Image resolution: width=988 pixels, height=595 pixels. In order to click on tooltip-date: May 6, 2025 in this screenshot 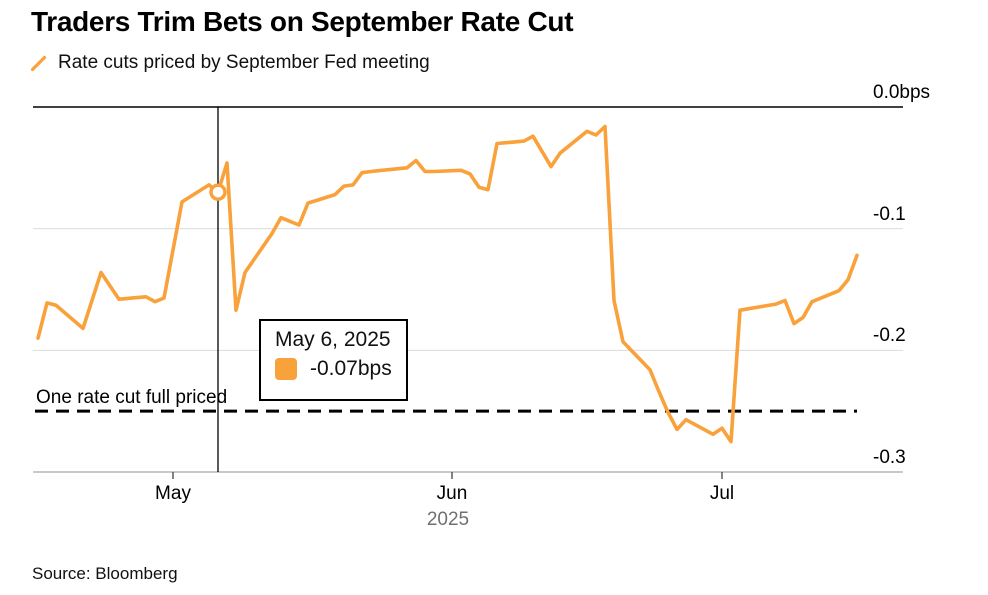, I will do `click(333, 339)`.